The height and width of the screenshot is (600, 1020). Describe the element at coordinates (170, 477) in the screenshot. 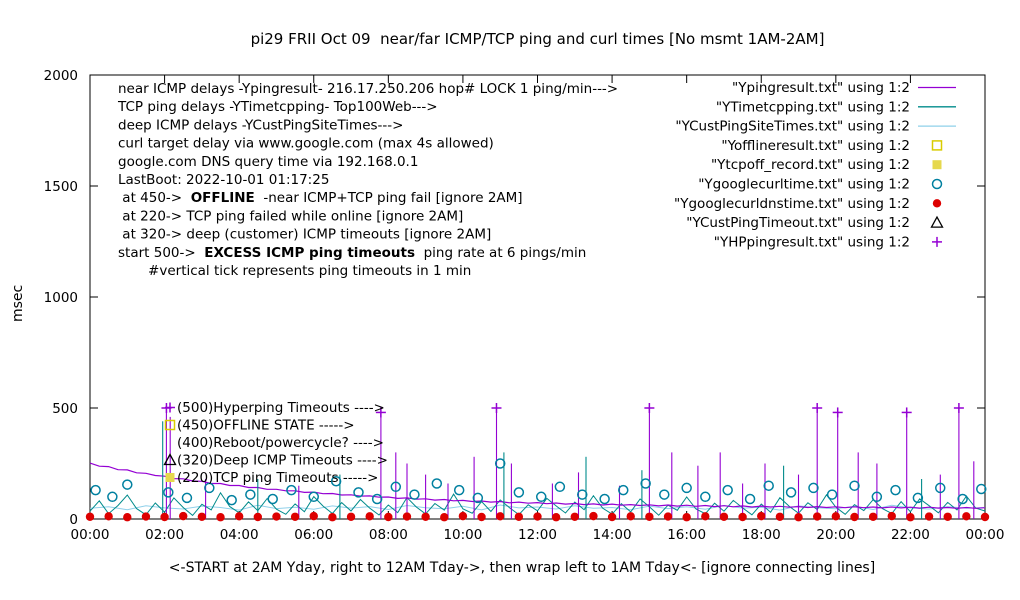

I see `level-marker-square-fill` at that location.